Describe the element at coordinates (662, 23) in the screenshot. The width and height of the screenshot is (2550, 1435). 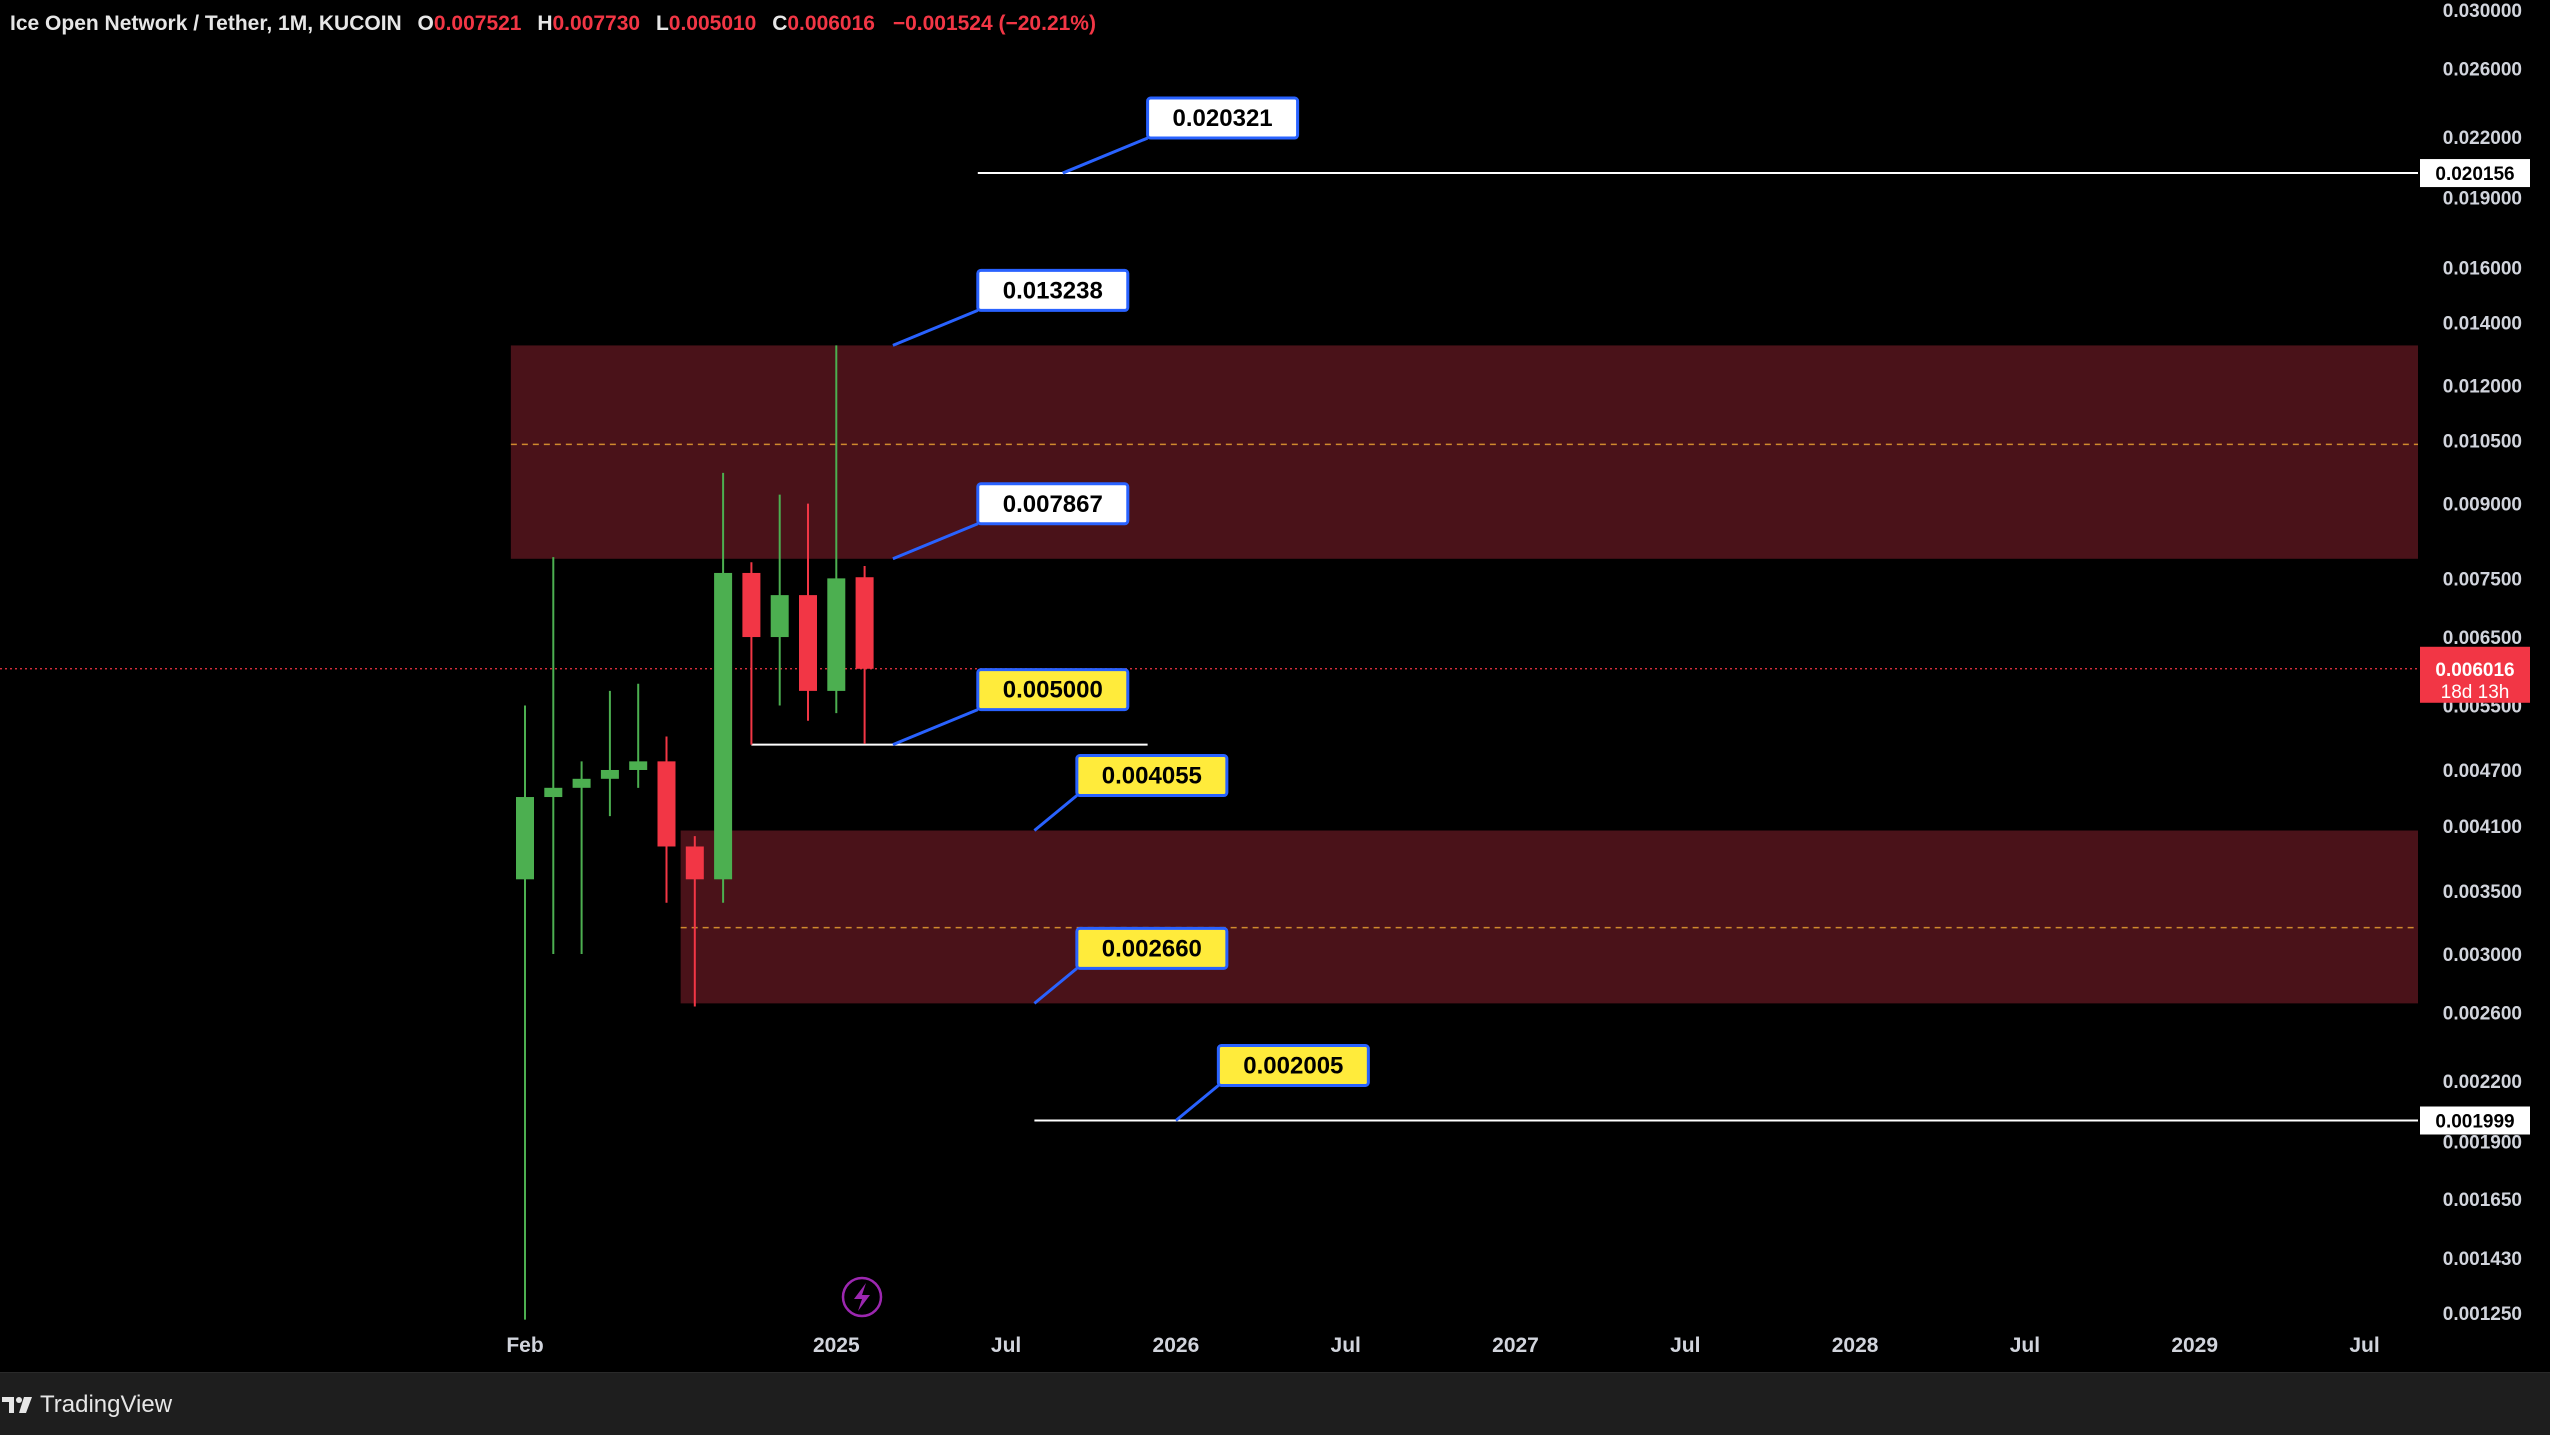
I see `low-label: L` at that location.